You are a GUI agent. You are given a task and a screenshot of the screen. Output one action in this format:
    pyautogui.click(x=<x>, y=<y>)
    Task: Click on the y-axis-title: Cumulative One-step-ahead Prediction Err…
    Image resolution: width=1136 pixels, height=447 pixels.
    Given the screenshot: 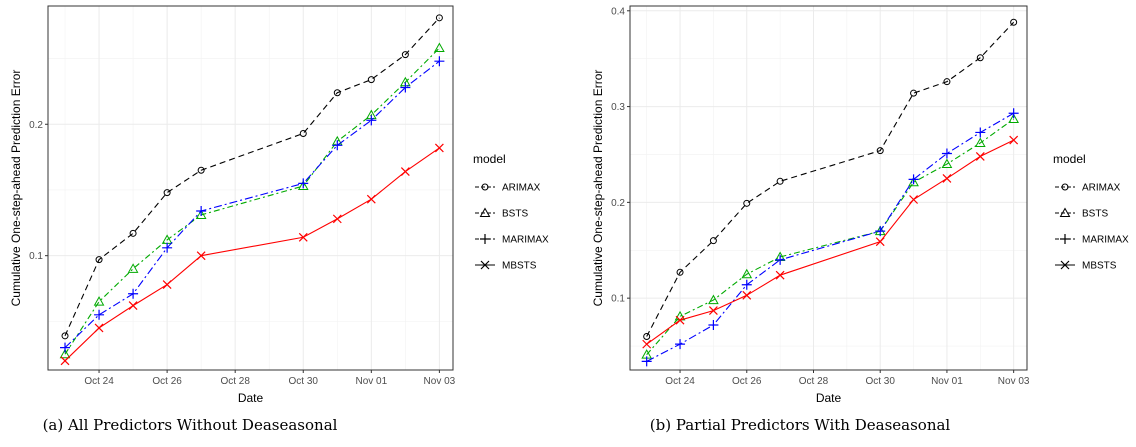 What is the action you would take?
    pyautogui.click(x=16, y=188)
    